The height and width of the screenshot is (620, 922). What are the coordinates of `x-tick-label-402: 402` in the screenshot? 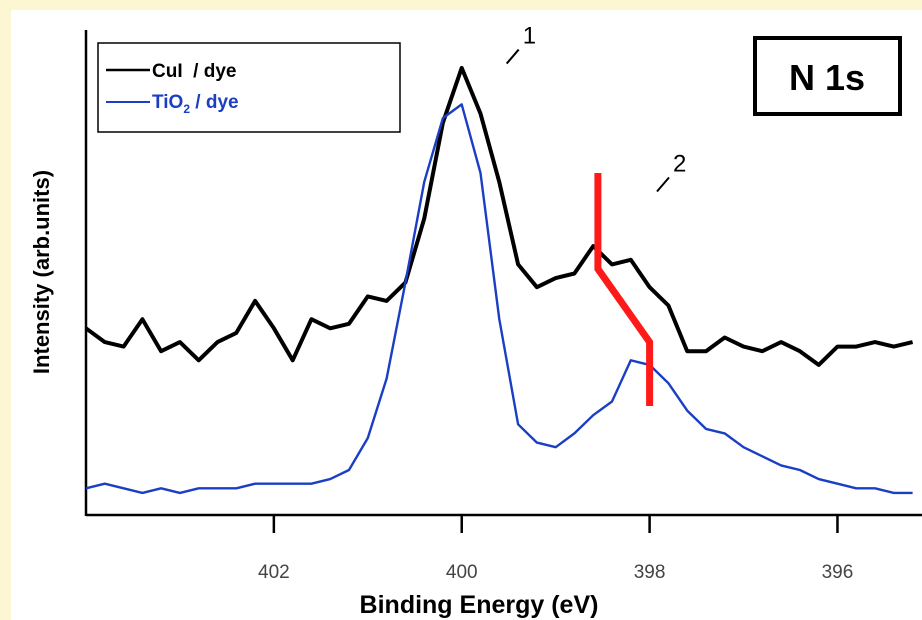 It's located at (274, 572).